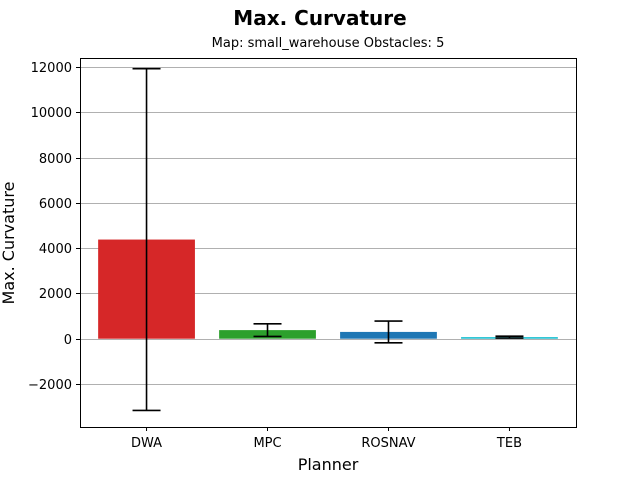  Describe the element at coordinates (146, 239) in the screenshot. I see `error-bar-dwa` at that location.